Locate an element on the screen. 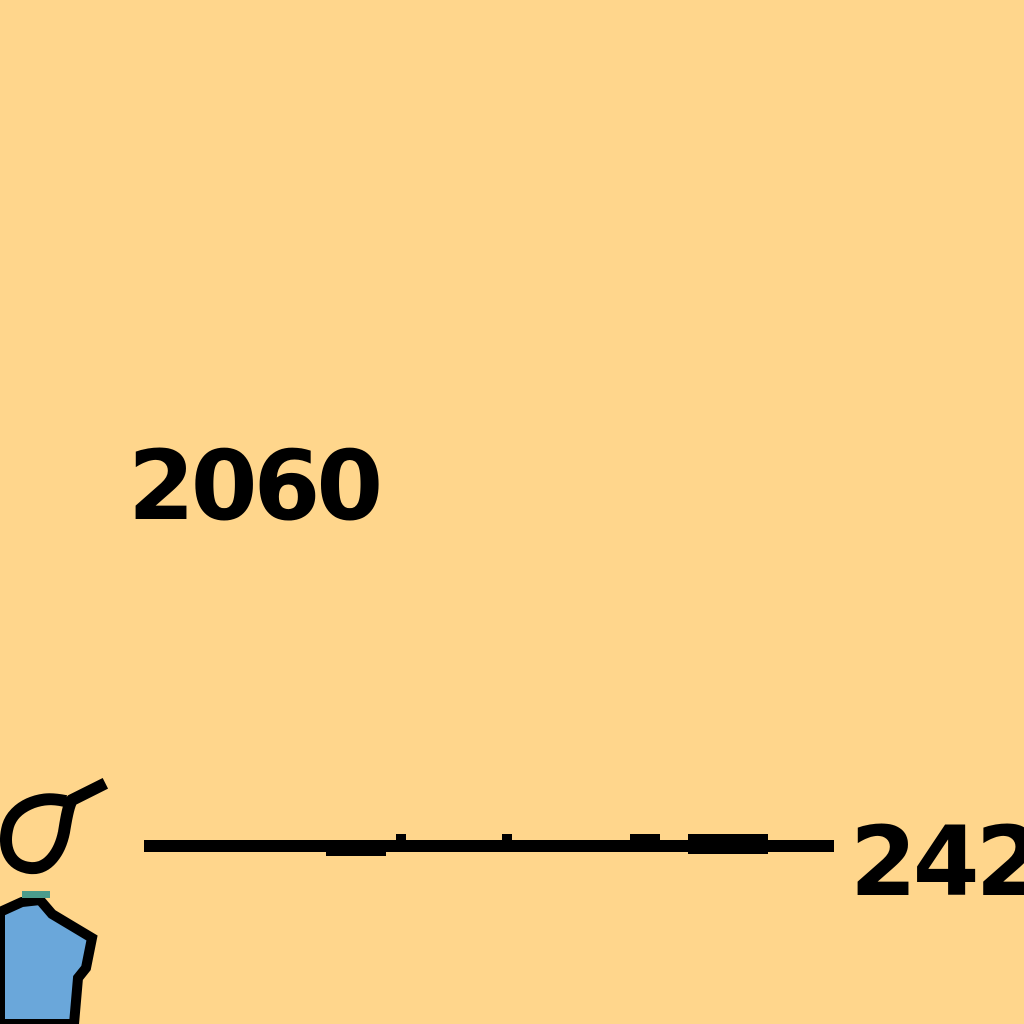  scale-bar is located at coordinates (489, 845).